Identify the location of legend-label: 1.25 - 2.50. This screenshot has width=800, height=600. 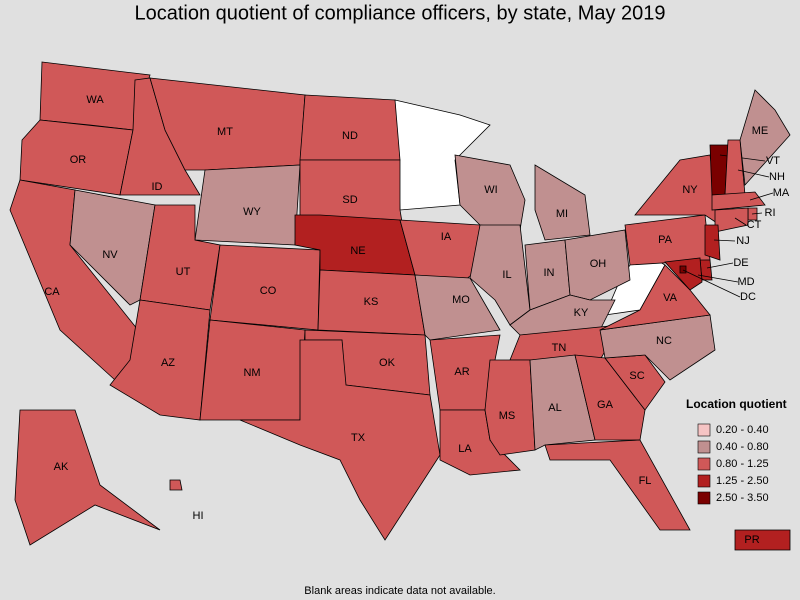
(742, 481).